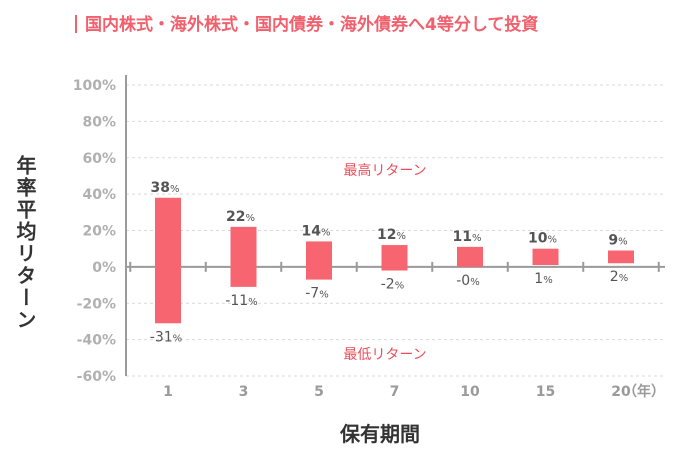  I want to click on chart-title-text: 国内株式・海外株式・国内債券・海外債券へ4等分して投資, so click(312, 25).